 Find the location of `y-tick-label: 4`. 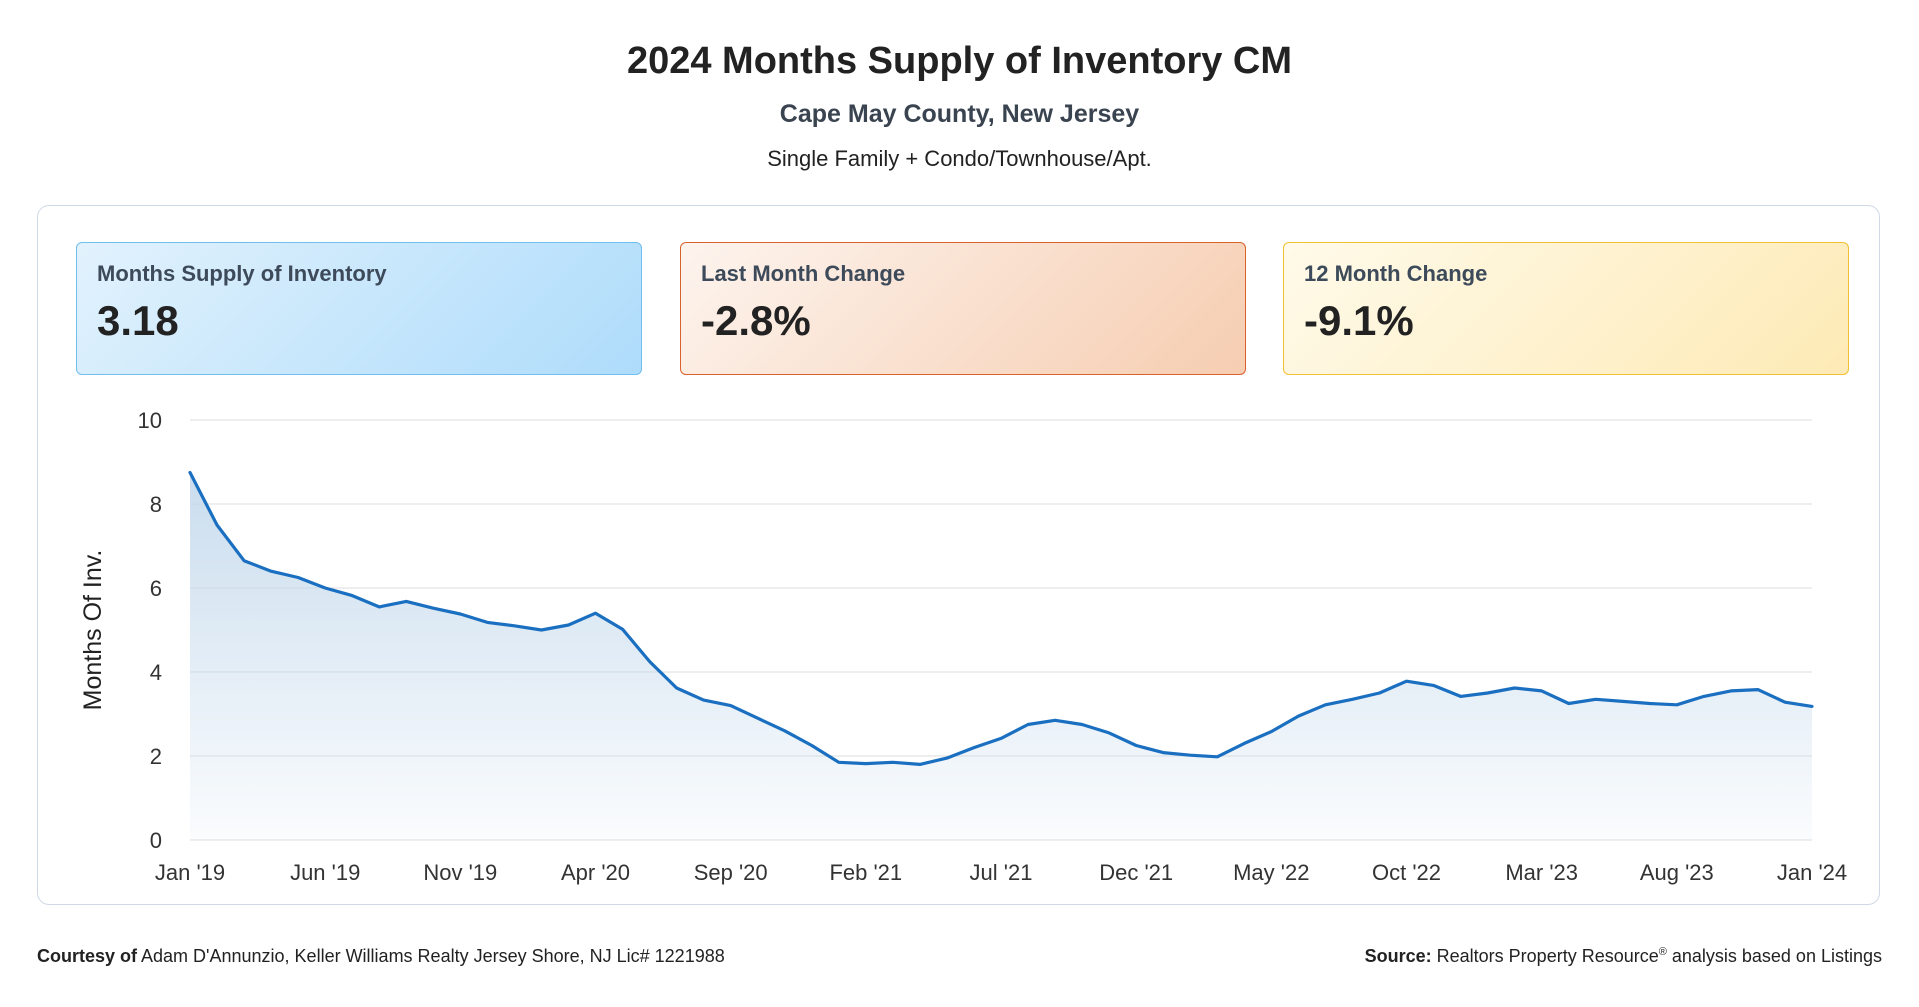

y-tick-label: 4 is located at coordinates (156, 672).